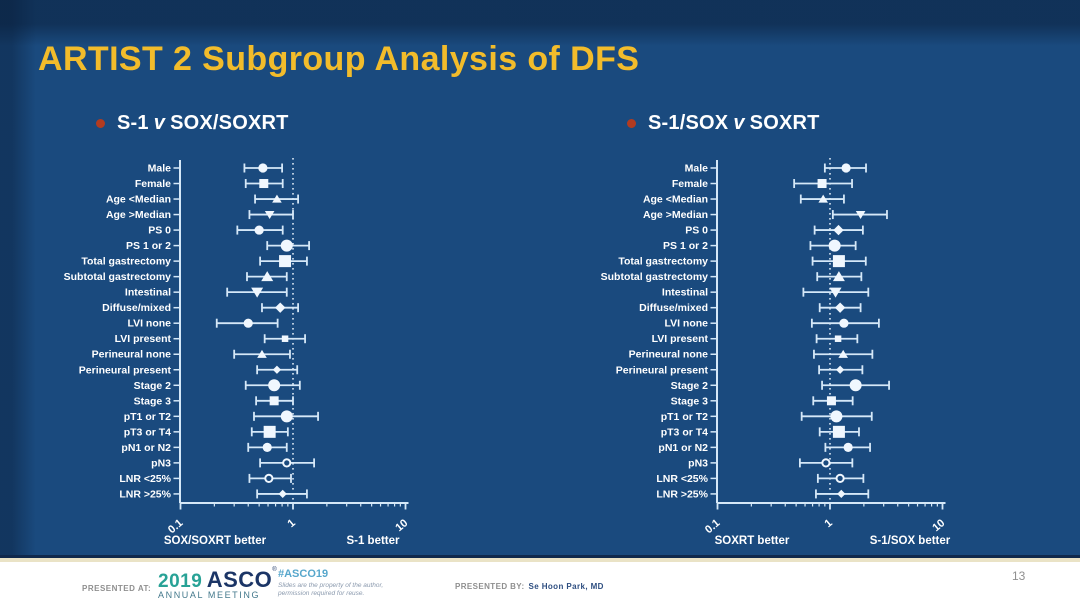 Image resolution: width=1080 pixels, height=604 pixels. I want to click on right-plot-heading: S-1/SOX v SOXRT, so click(723, 123).